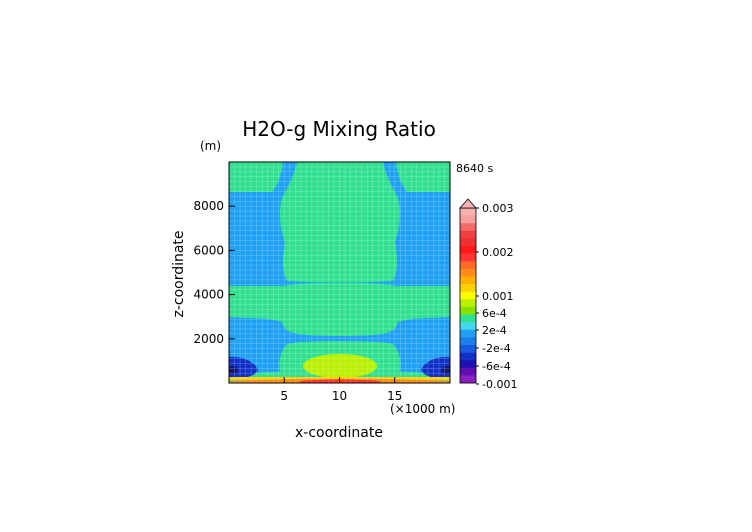 The image size is (752, 532). I want to click on y-axis-label: z-coordinate, so click(179, 273).